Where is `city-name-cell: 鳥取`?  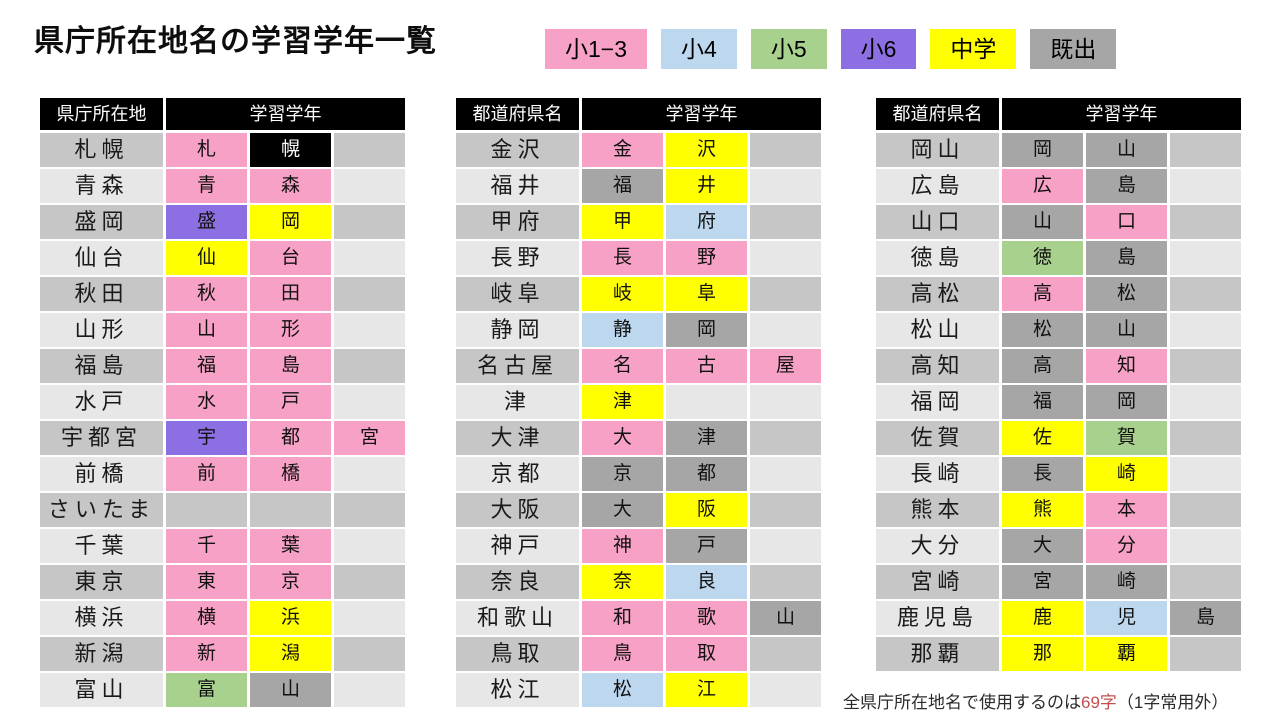 city-name-cell: 鳥取 is located at coordinates (517, 654).